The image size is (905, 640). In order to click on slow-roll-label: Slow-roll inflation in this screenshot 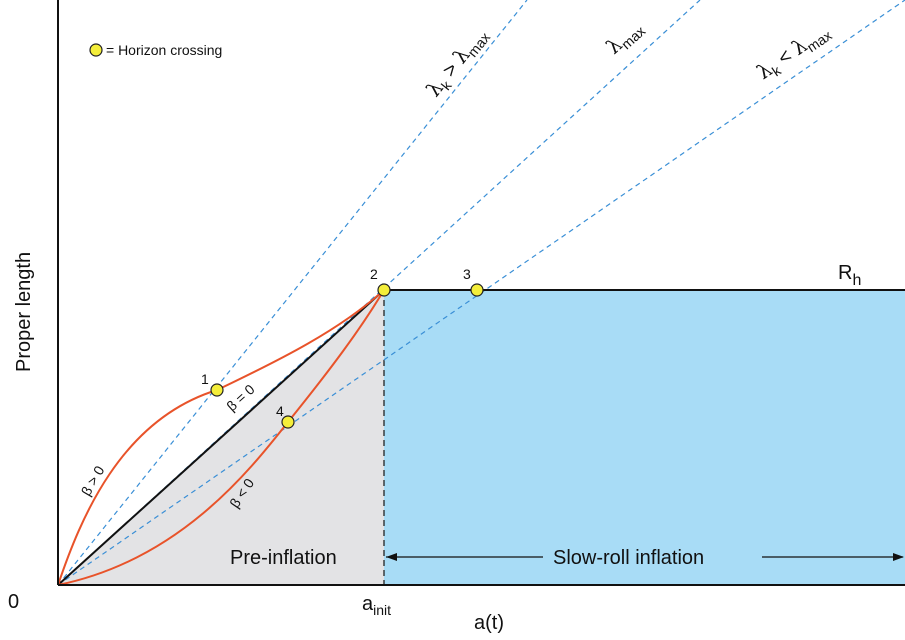, I will do `click(628, 558)`.